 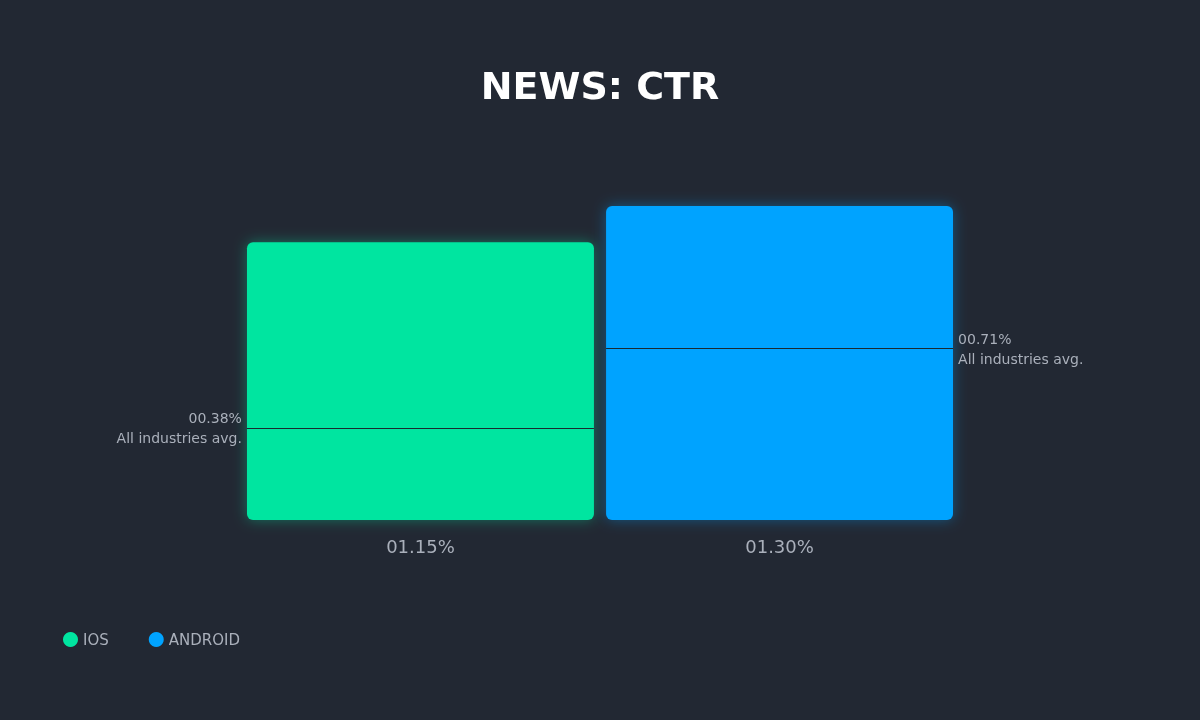 What do you see at coordinates (420, 546) in the screenshot?
I see `data-label: 01.15%` at bounding box center [420, 546].